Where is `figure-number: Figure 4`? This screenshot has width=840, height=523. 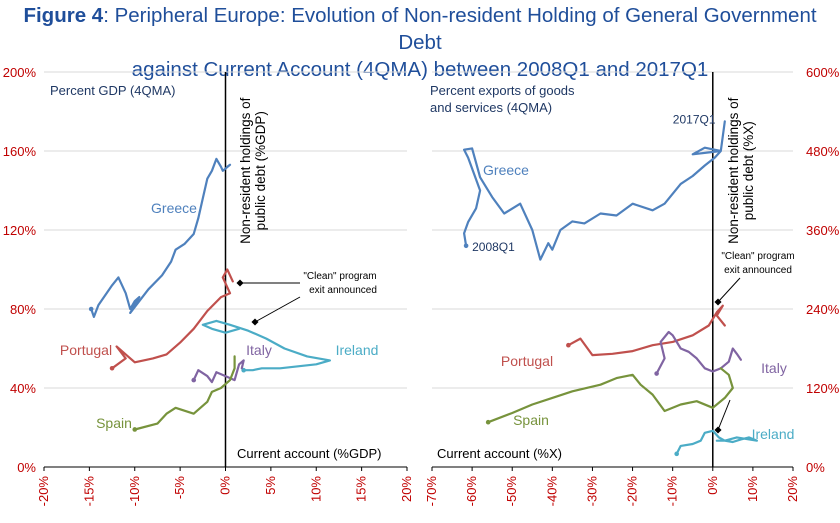 figure-number: Figure 4 is located at coordinates (63, 15).